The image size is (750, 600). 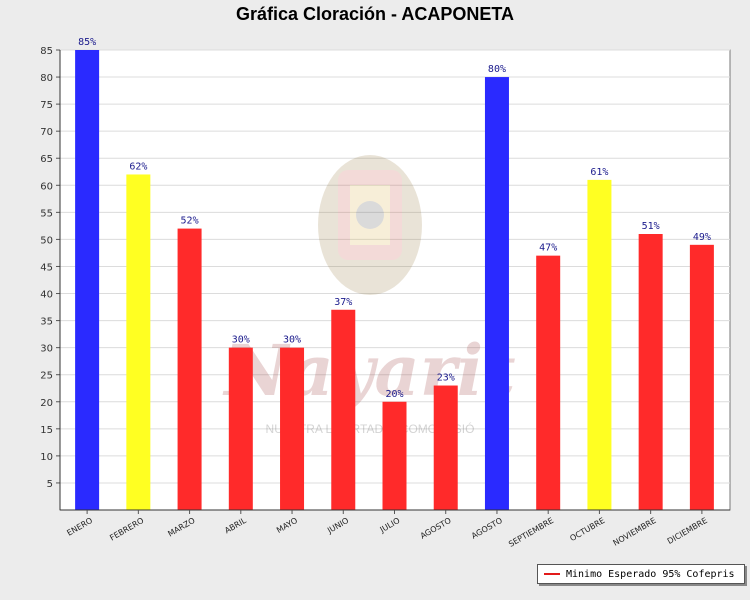 What do you see at coordinates (46, 51) in the screenshot?
I see `y-tick-label: 85` at bounding box center [46, 51].